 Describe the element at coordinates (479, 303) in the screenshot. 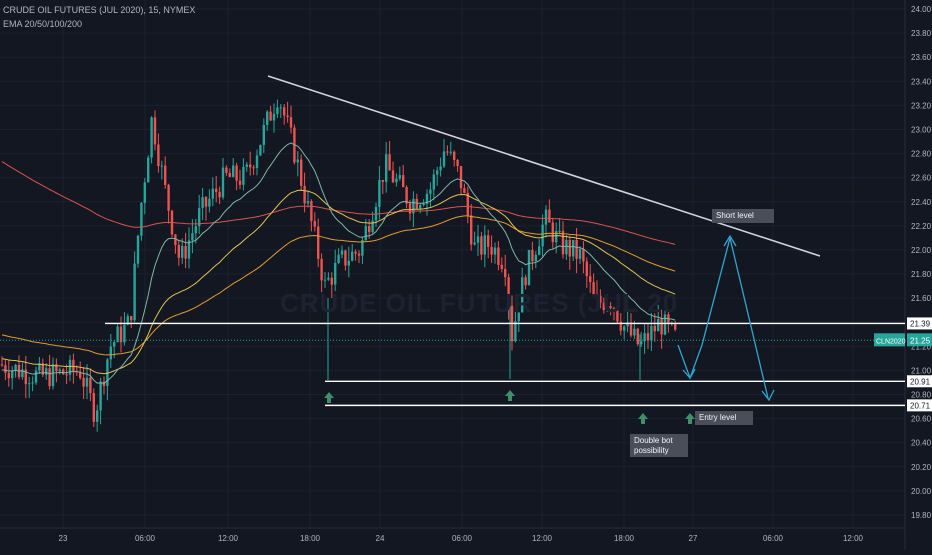

I see `watermark: CRUDE OIL FUTURES (JUL 20` at that location.